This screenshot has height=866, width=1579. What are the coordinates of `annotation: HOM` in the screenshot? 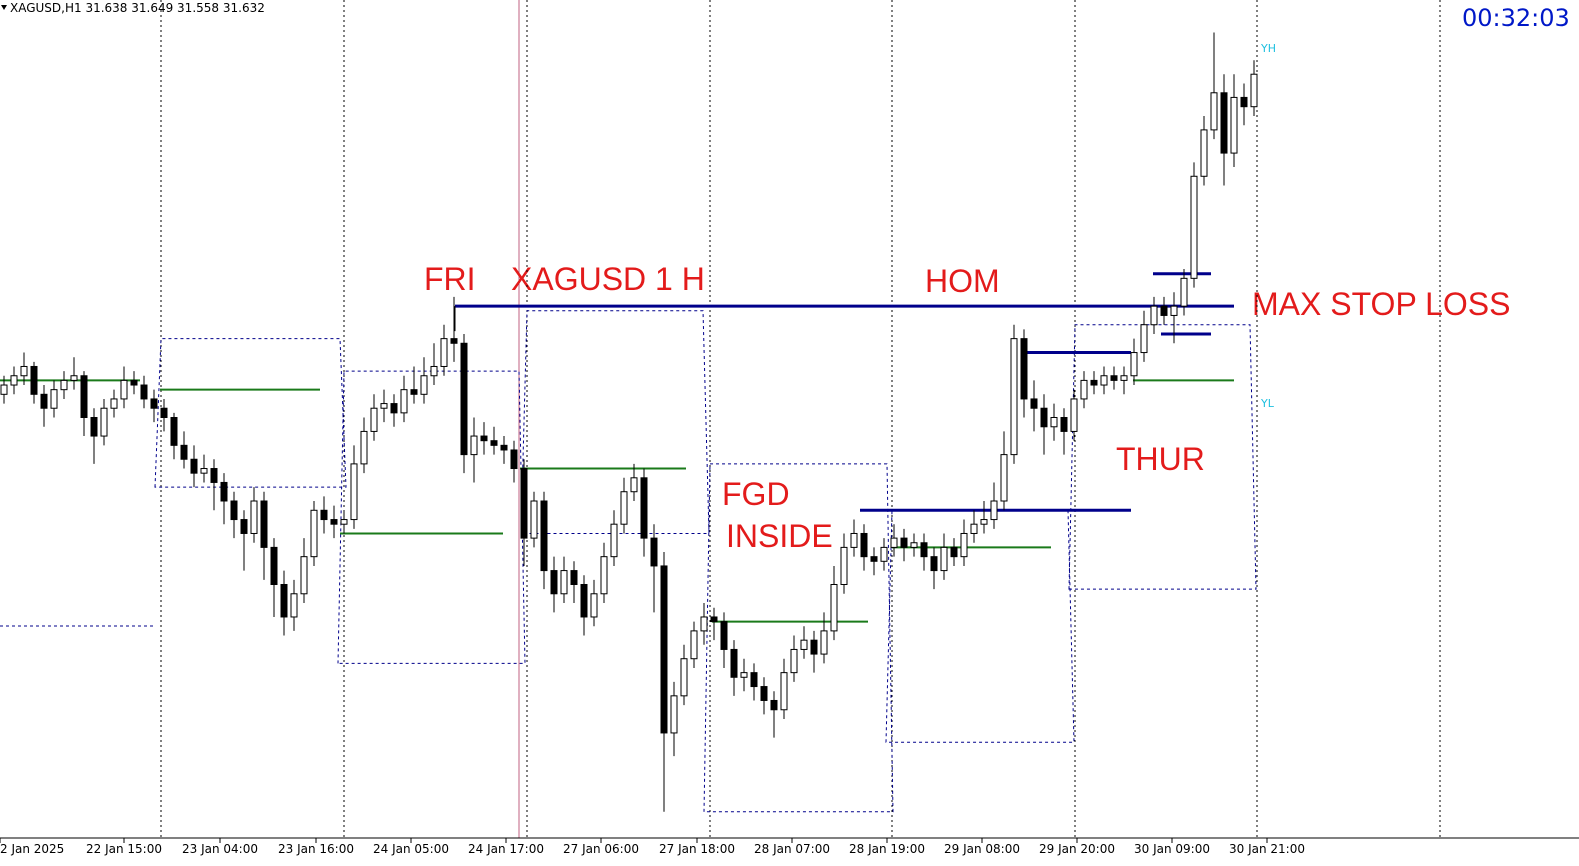 It's located at (962, 281).